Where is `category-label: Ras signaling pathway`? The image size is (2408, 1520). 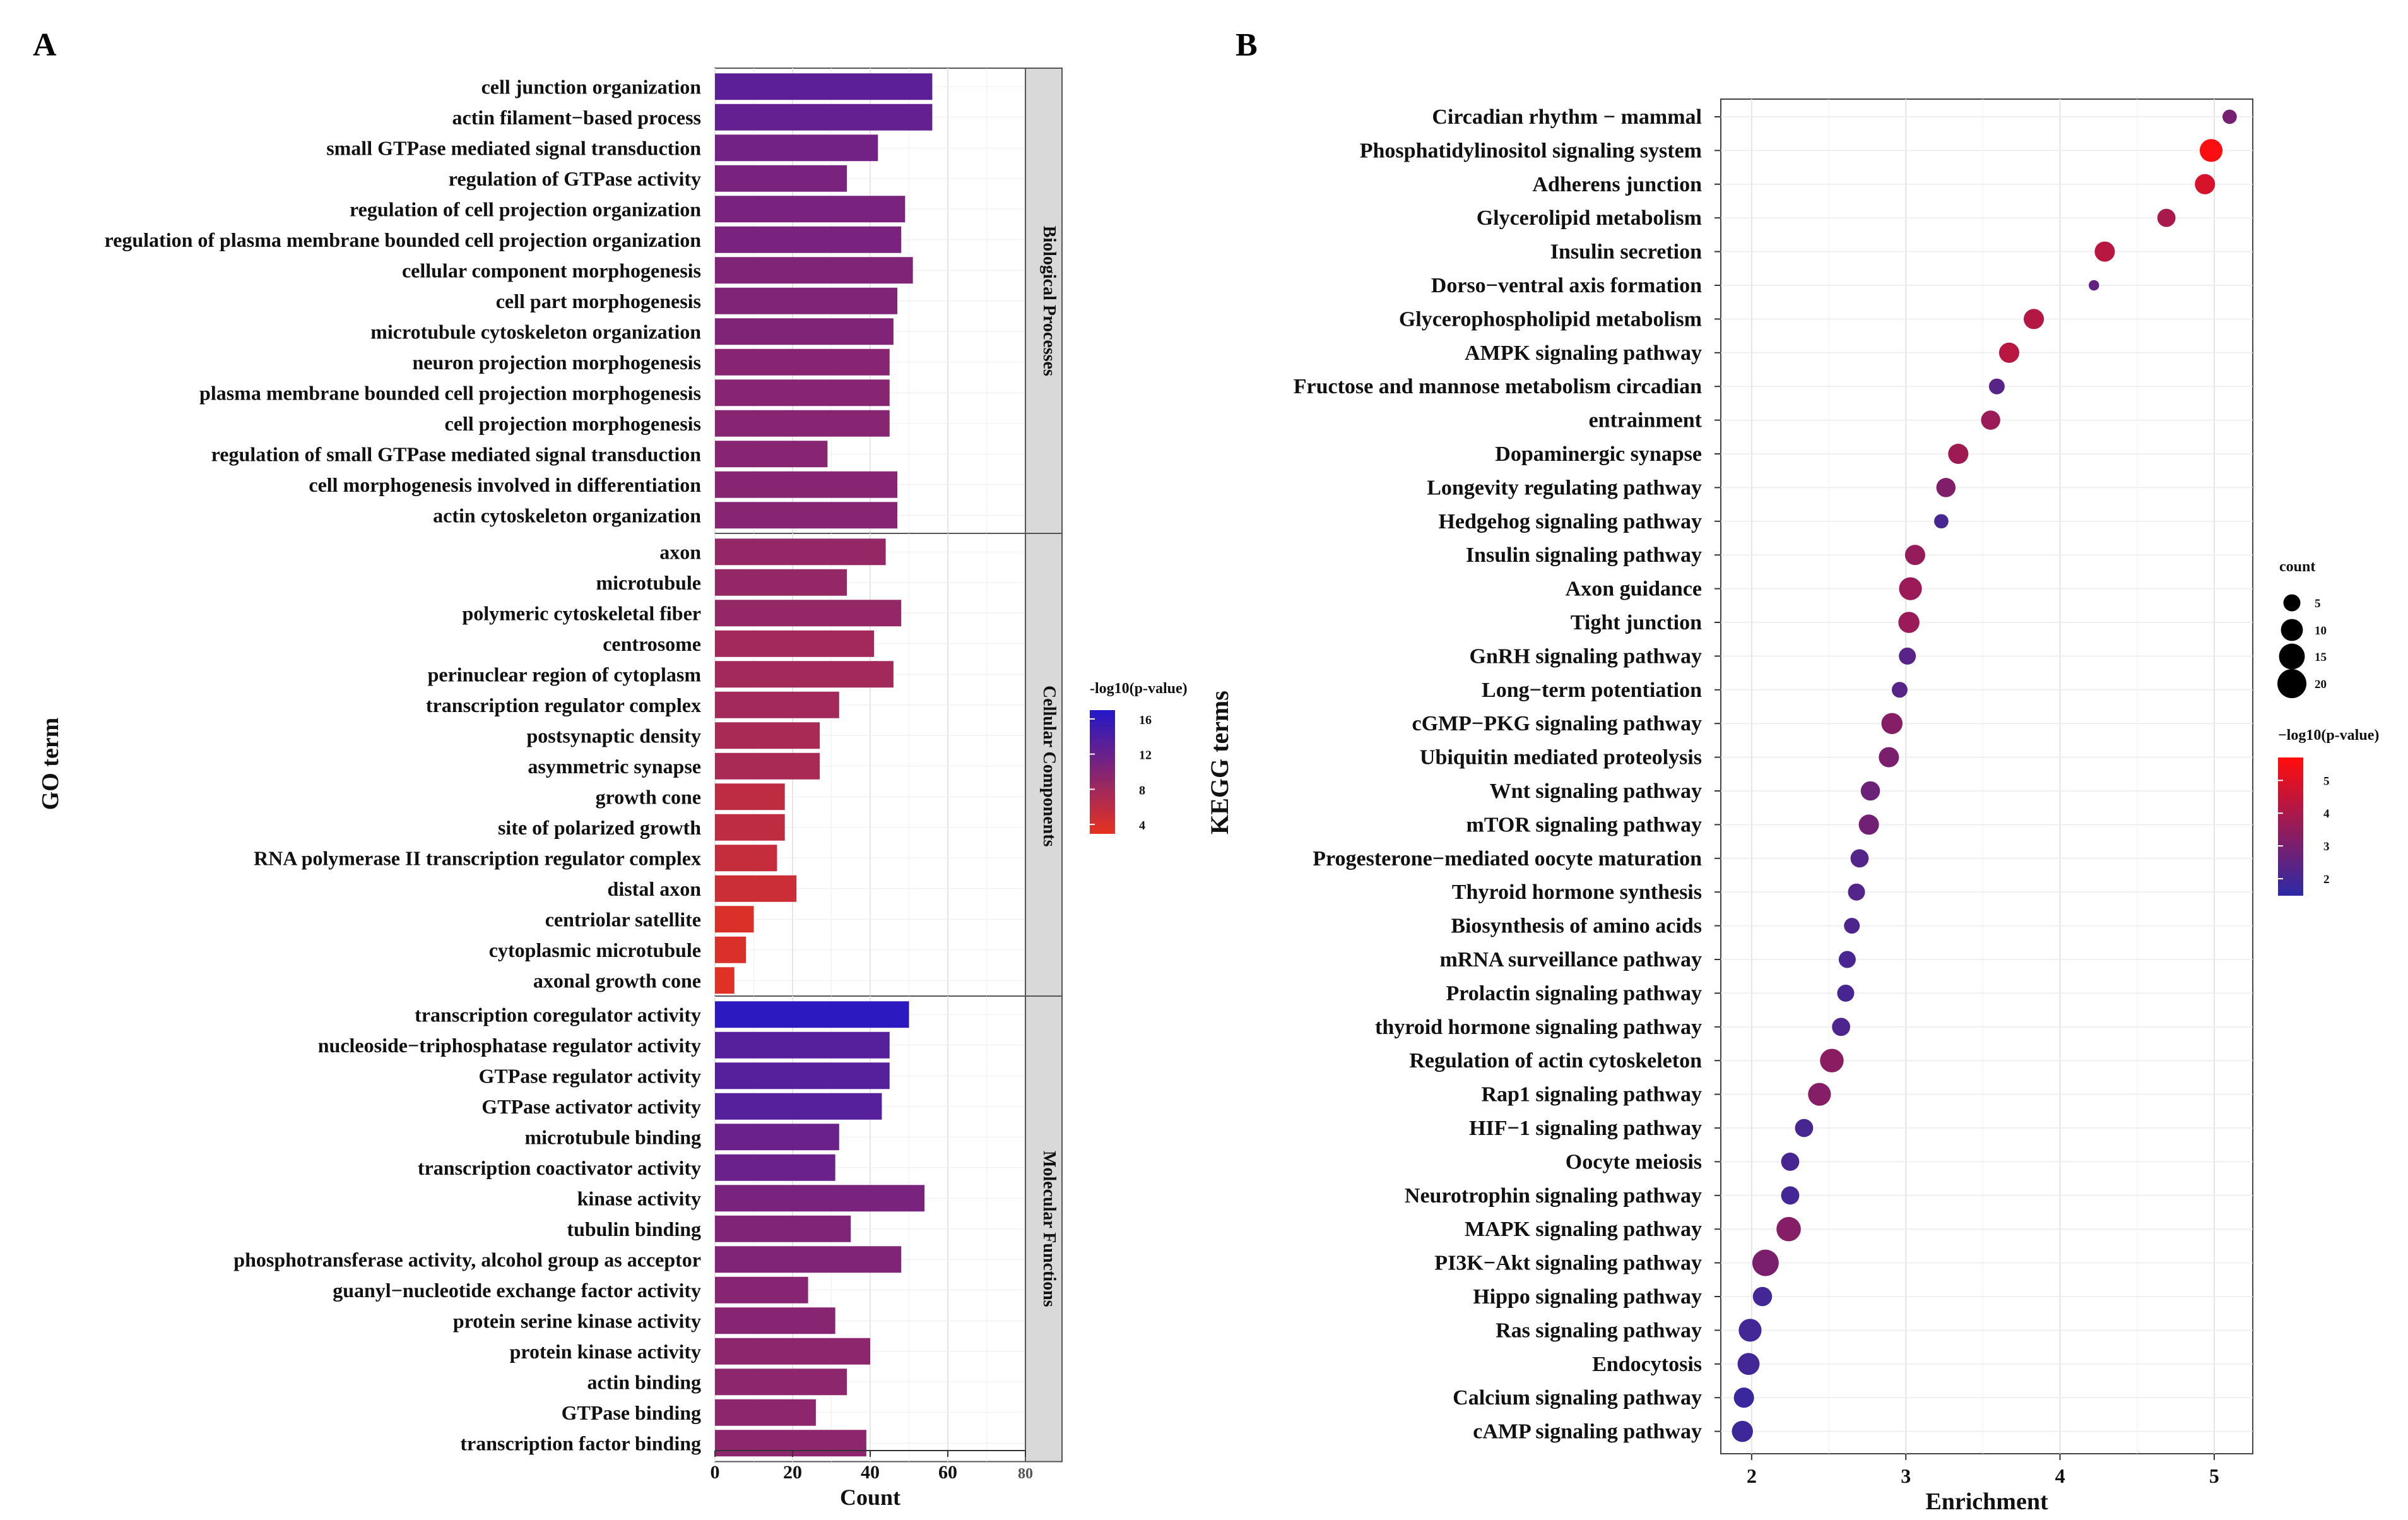
category-label: Ras signaling pathway is located at coordinates (1599, 1330).